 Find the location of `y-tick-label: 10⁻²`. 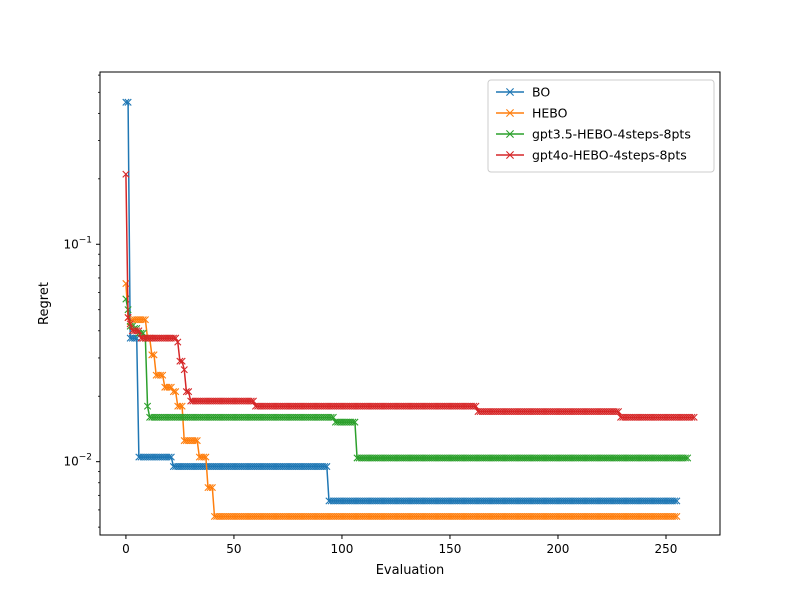

y-tick-label: 10⁻² is located at coordinates (77, 461).